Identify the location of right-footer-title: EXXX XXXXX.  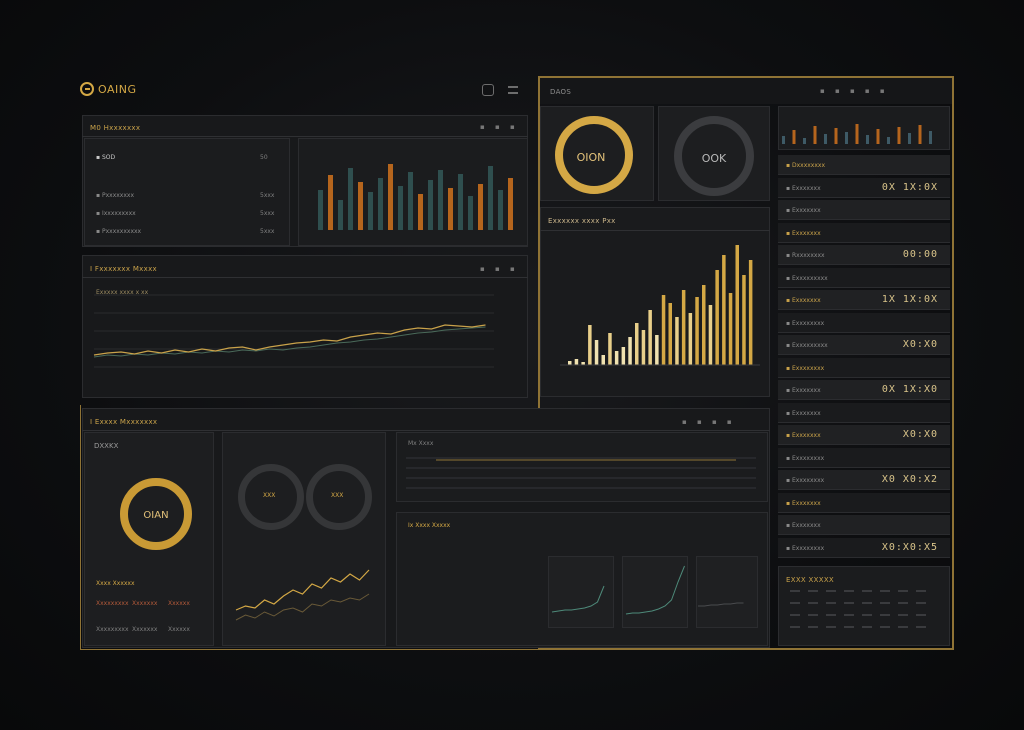
(810, 580).